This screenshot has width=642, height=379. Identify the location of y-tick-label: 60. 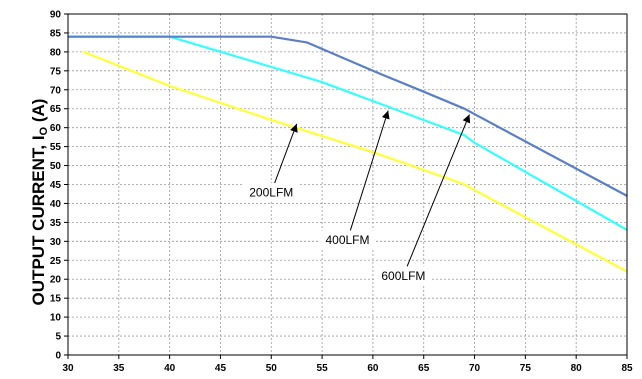
(56, 128).